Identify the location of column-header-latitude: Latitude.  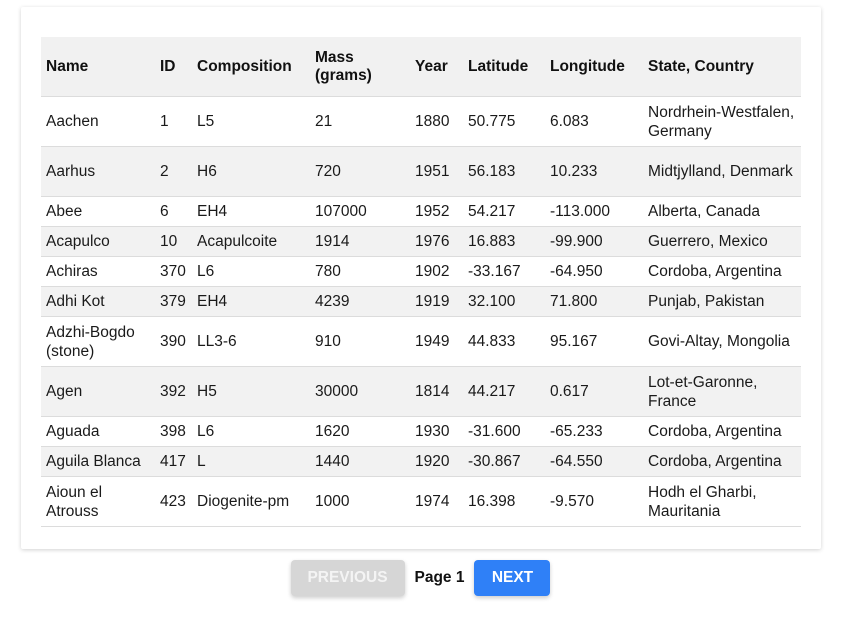
(504, 67).